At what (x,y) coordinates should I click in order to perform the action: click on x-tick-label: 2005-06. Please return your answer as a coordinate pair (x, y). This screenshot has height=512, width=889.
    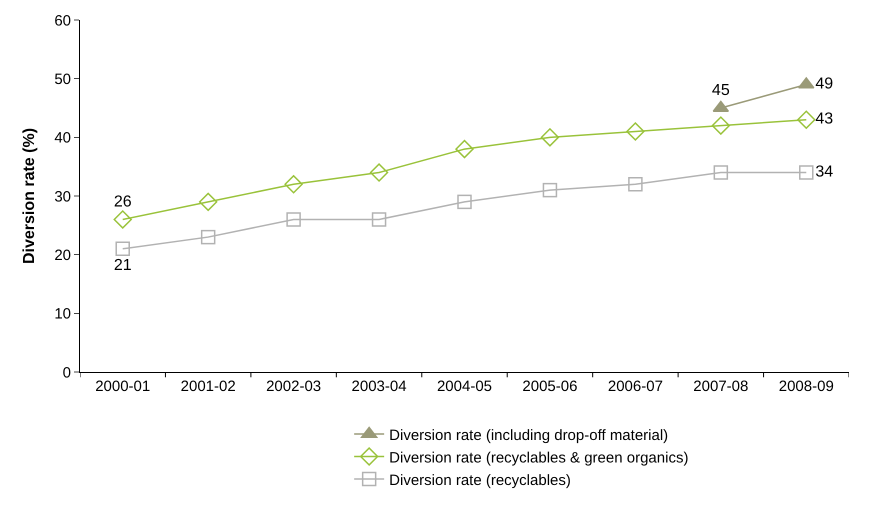
    Looking at the image, I should click on (550, 386).